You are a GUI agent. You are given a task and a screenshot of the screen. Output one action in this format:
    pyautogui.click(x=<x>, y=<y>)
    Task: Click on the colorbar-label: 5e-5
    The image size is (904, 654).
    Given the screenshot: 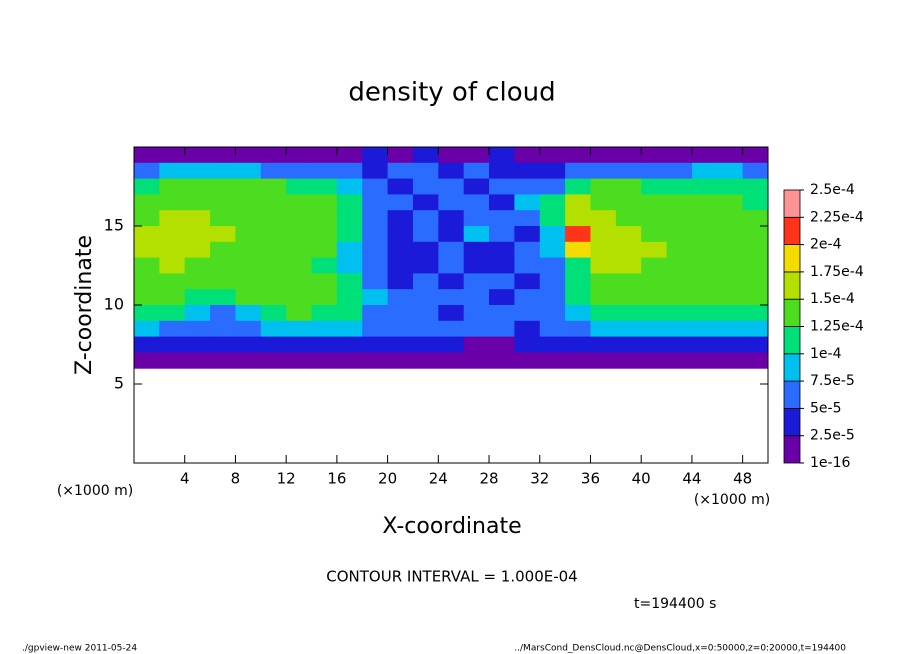 What is the action you would take?
    pyautogui.click(x=825, y=408)
    